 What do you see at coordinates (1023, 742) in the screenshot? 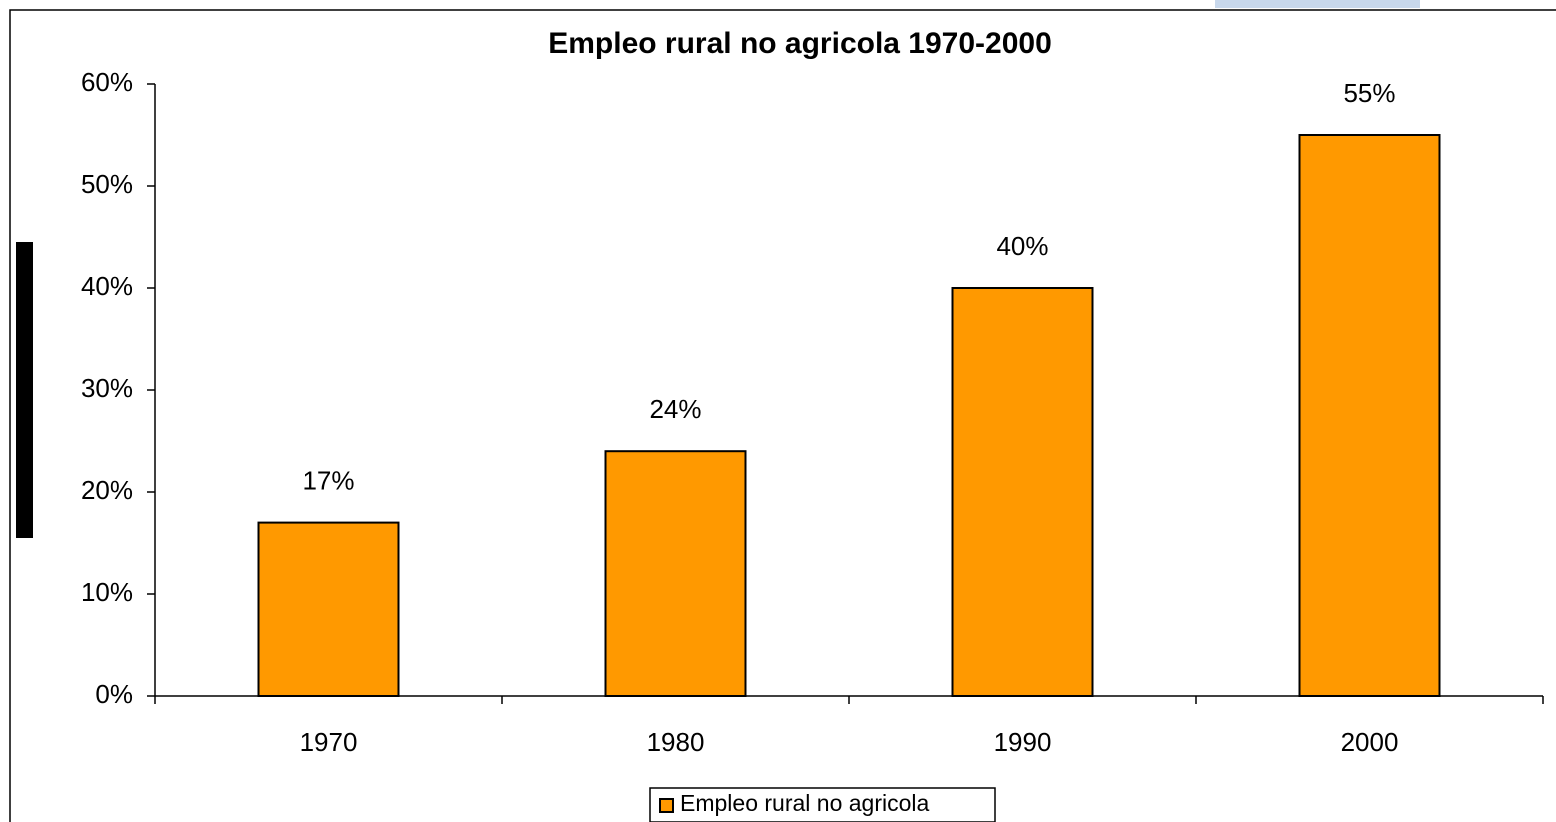
I see `x-tick-label: 1990` at bounding box center [1023, 742].